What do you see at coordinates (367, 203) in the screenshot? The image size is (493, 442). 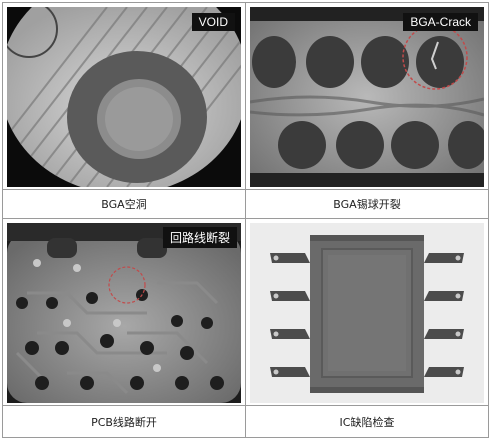 I see `panel-caption: BGA锡球开裂` at bounding box center [367, 203].